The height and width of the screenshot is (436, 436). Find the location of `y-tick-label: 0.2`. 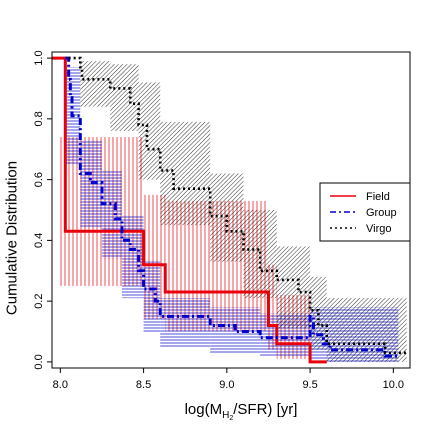

y-tick-label: 0.2 is located at coordinates (39, 301).